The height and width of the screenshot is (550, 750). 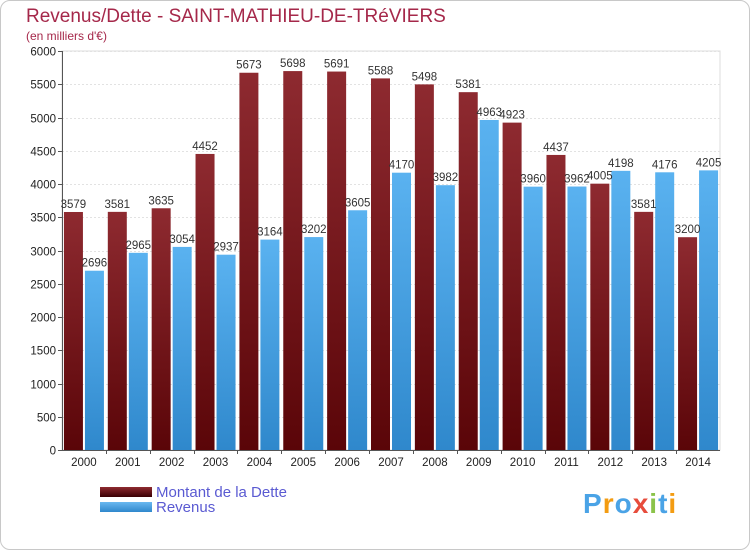 What do you see at coordinates (401, 311) in the screenshot?
I see `bar-revenue-2007` at bounding box center [401, 311].